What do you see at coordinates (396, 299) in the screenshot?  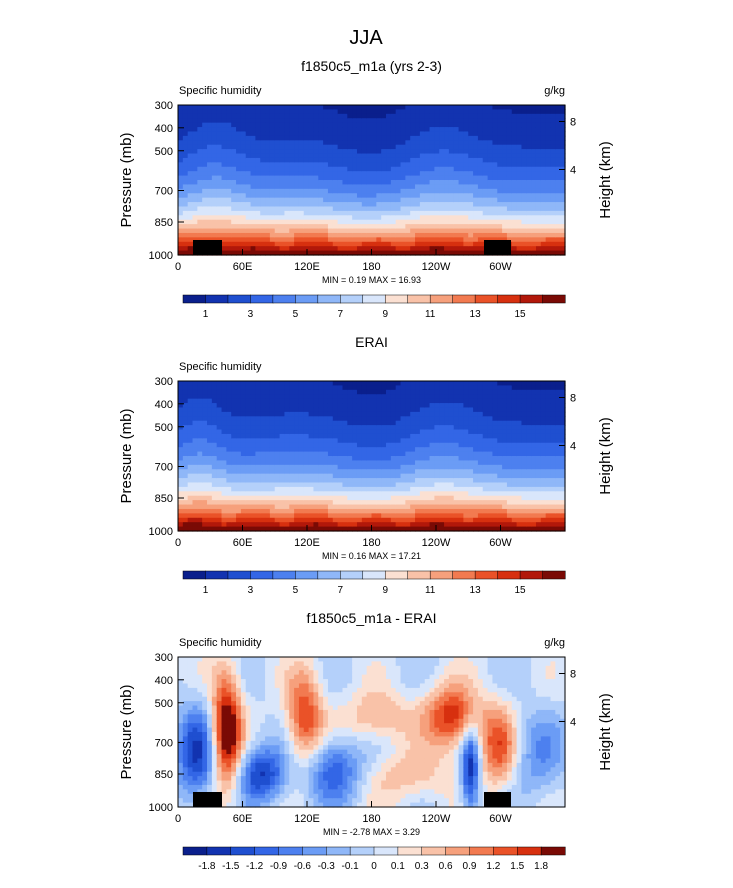 I see `colorbar-swatch` at bounding box center [396, 299].